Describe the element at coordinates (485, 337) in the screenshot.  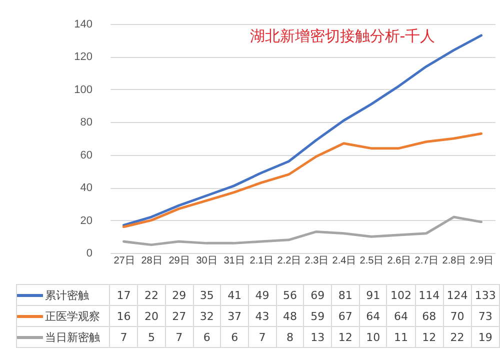
I see `data-label: 19` at that location.